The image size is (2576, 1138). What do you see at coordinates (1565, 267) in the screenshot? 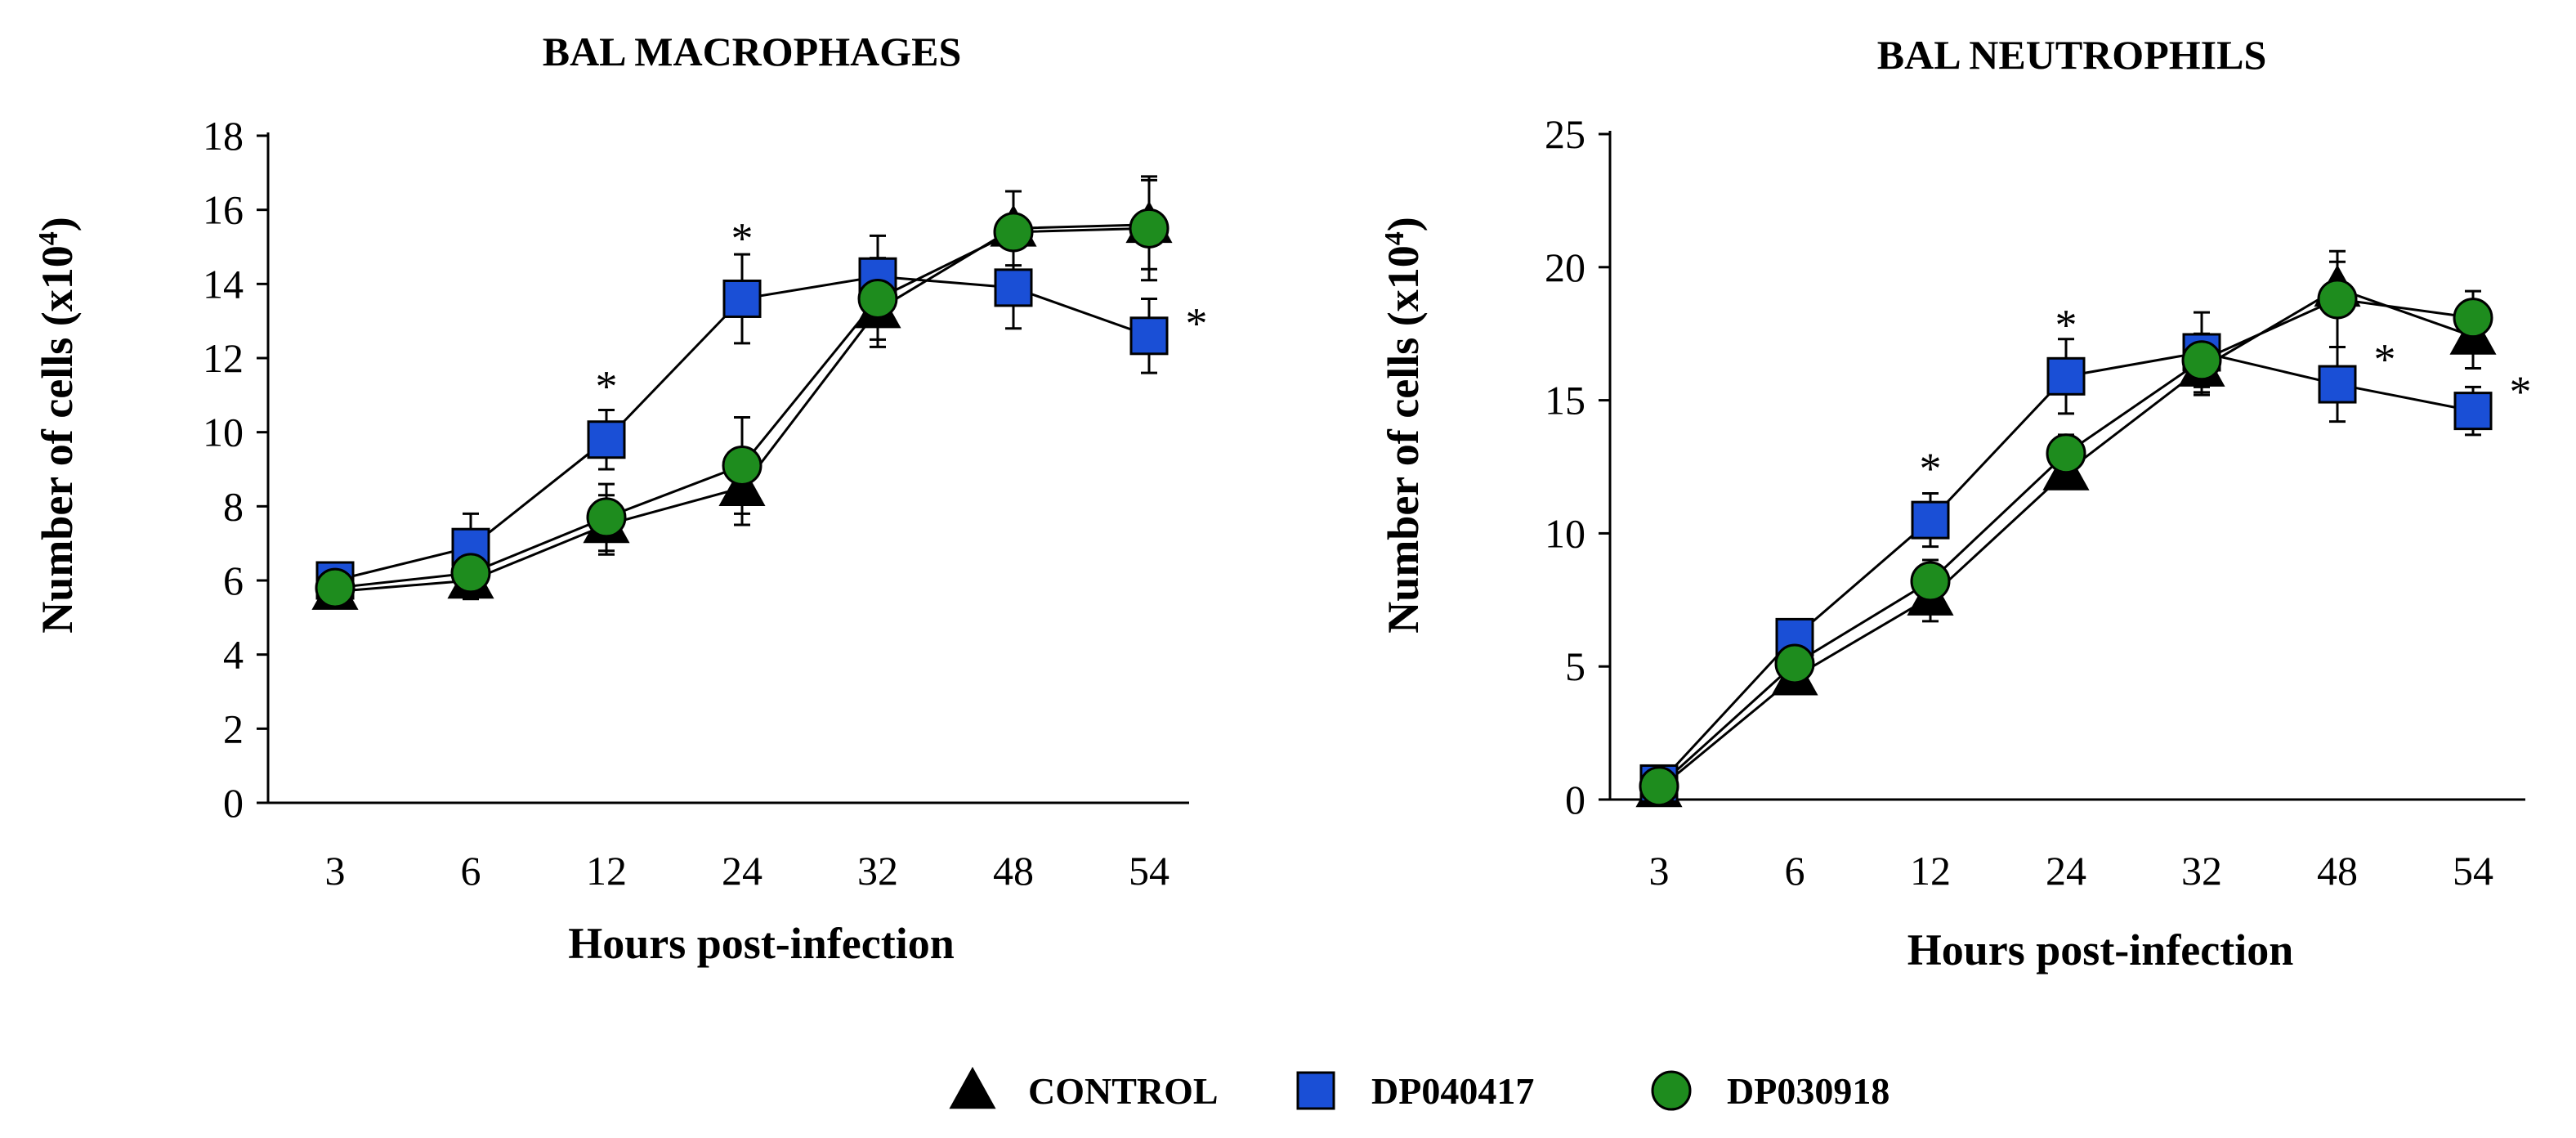
I see `y-tick-label: 20` at bounding box center [1565, 267].